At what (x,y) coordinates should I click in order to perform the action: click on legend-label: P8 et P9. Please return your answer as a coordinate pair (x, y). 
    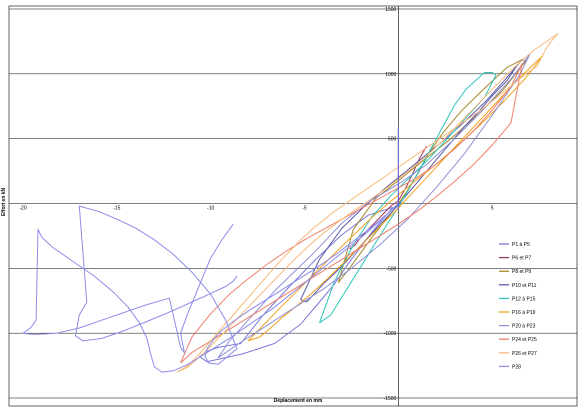
    Looking at the image, I should click on (521, 272).